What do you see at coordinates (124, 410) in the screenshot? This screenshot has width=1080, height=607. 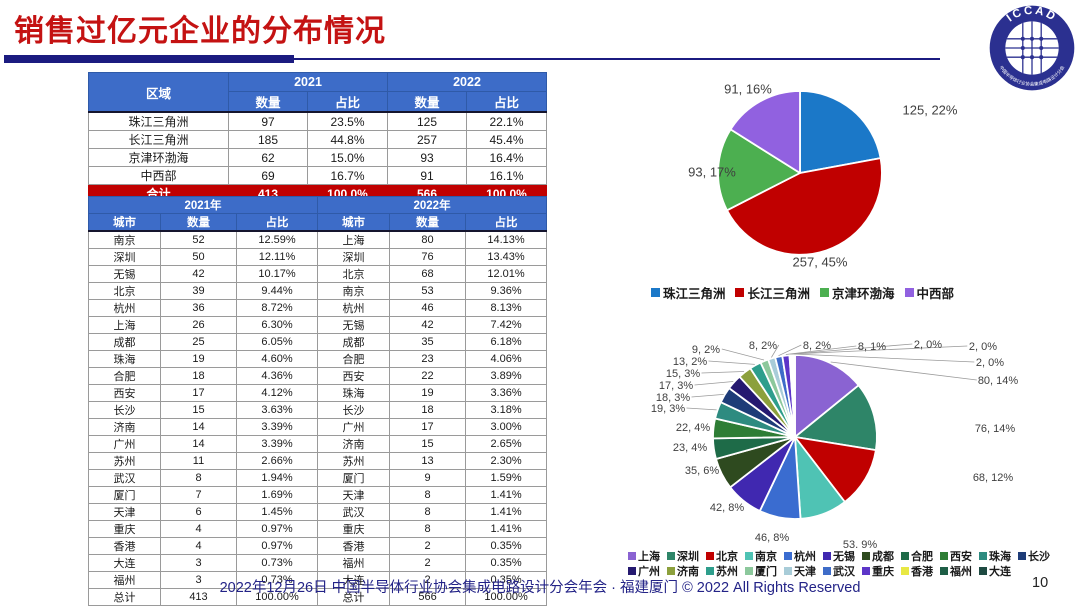 I see `cell: 长沙` at bounding box center [124, 410].